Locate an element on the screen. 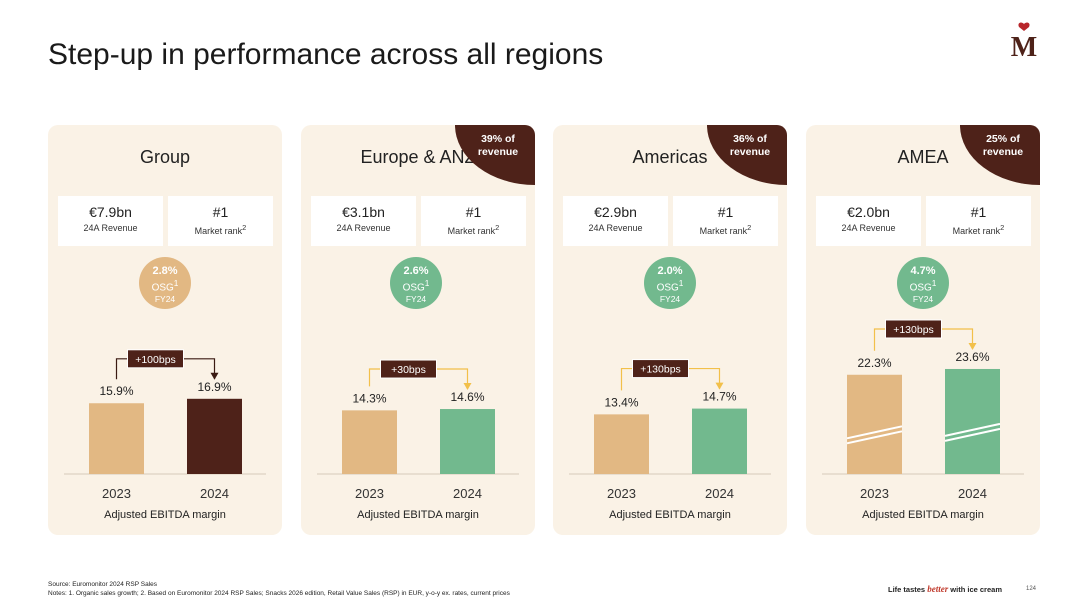  logo-letter: M is located at coordinates (1024, 46).